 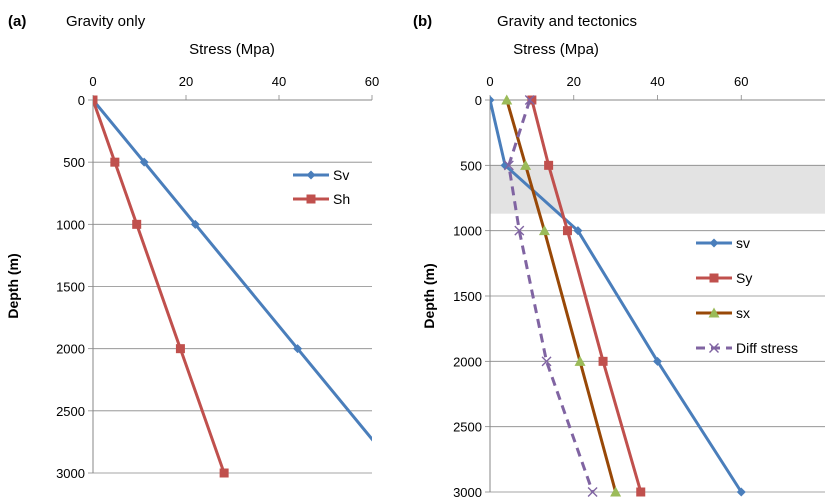 I want to click on chart-b-series-sy, so click(x=586, y=296).